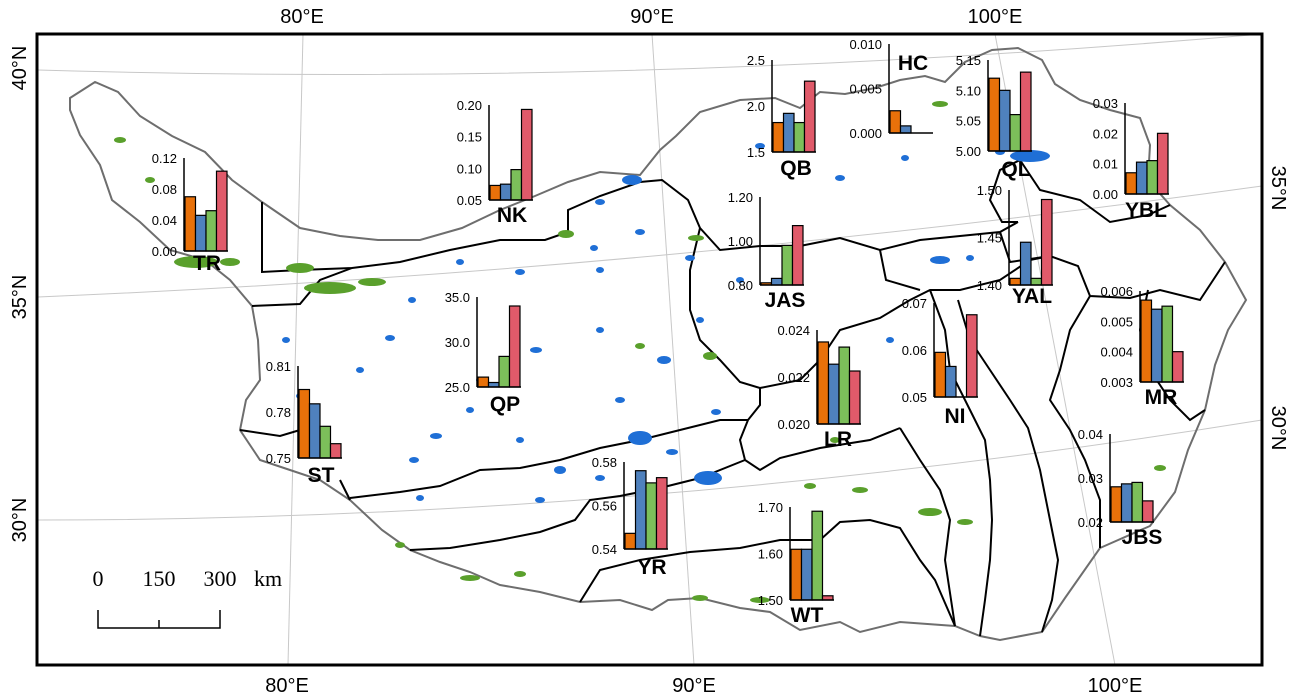  I want to click on tick-label-st-1: 0.78, so click(278, 412).